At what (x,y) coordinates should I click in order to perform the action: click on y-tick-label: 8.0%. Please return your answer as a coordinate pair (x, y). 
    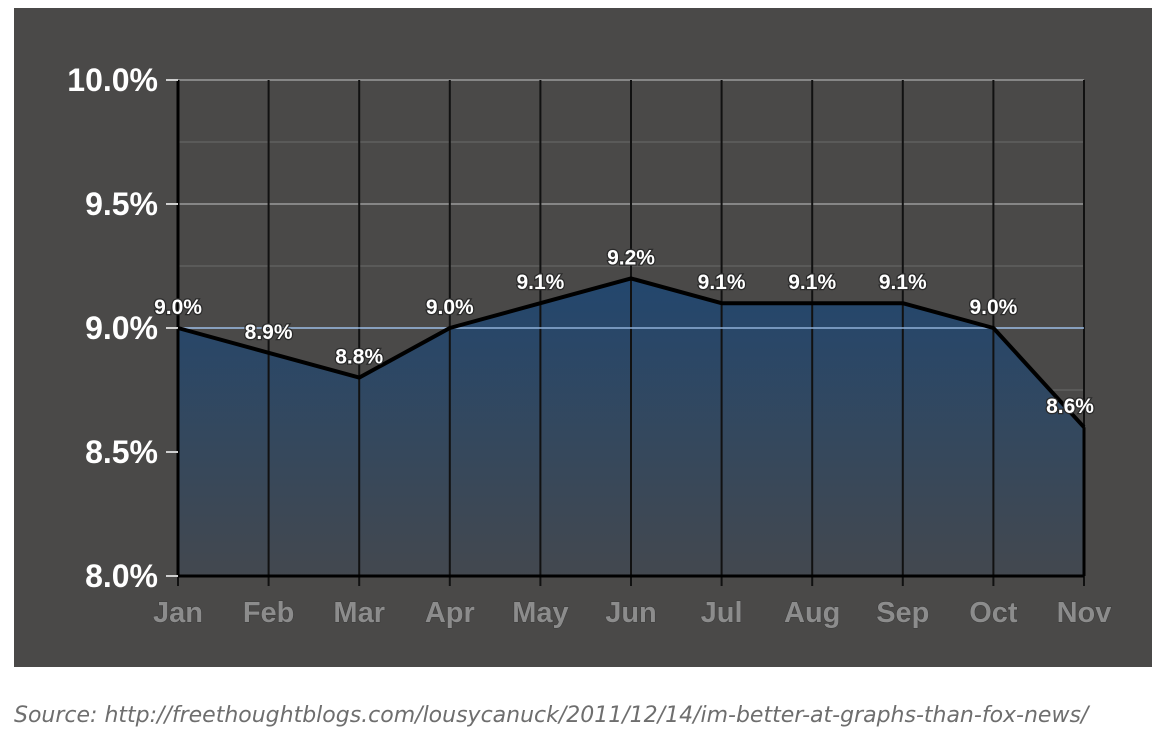
    Looking at the image, I should click on (121, 576).